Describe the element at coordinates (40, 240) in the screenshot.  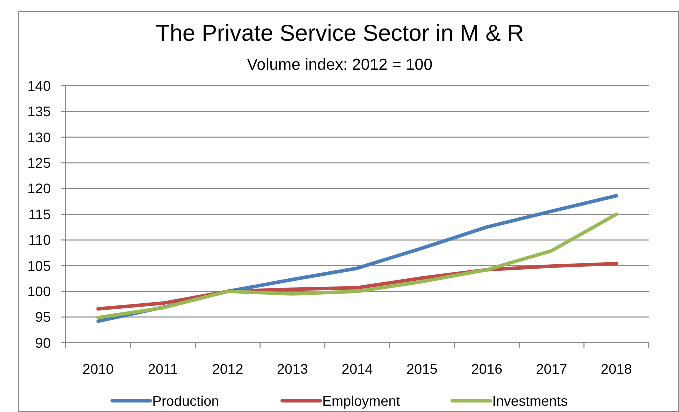
I see `y-tick-label: 110` at that location.